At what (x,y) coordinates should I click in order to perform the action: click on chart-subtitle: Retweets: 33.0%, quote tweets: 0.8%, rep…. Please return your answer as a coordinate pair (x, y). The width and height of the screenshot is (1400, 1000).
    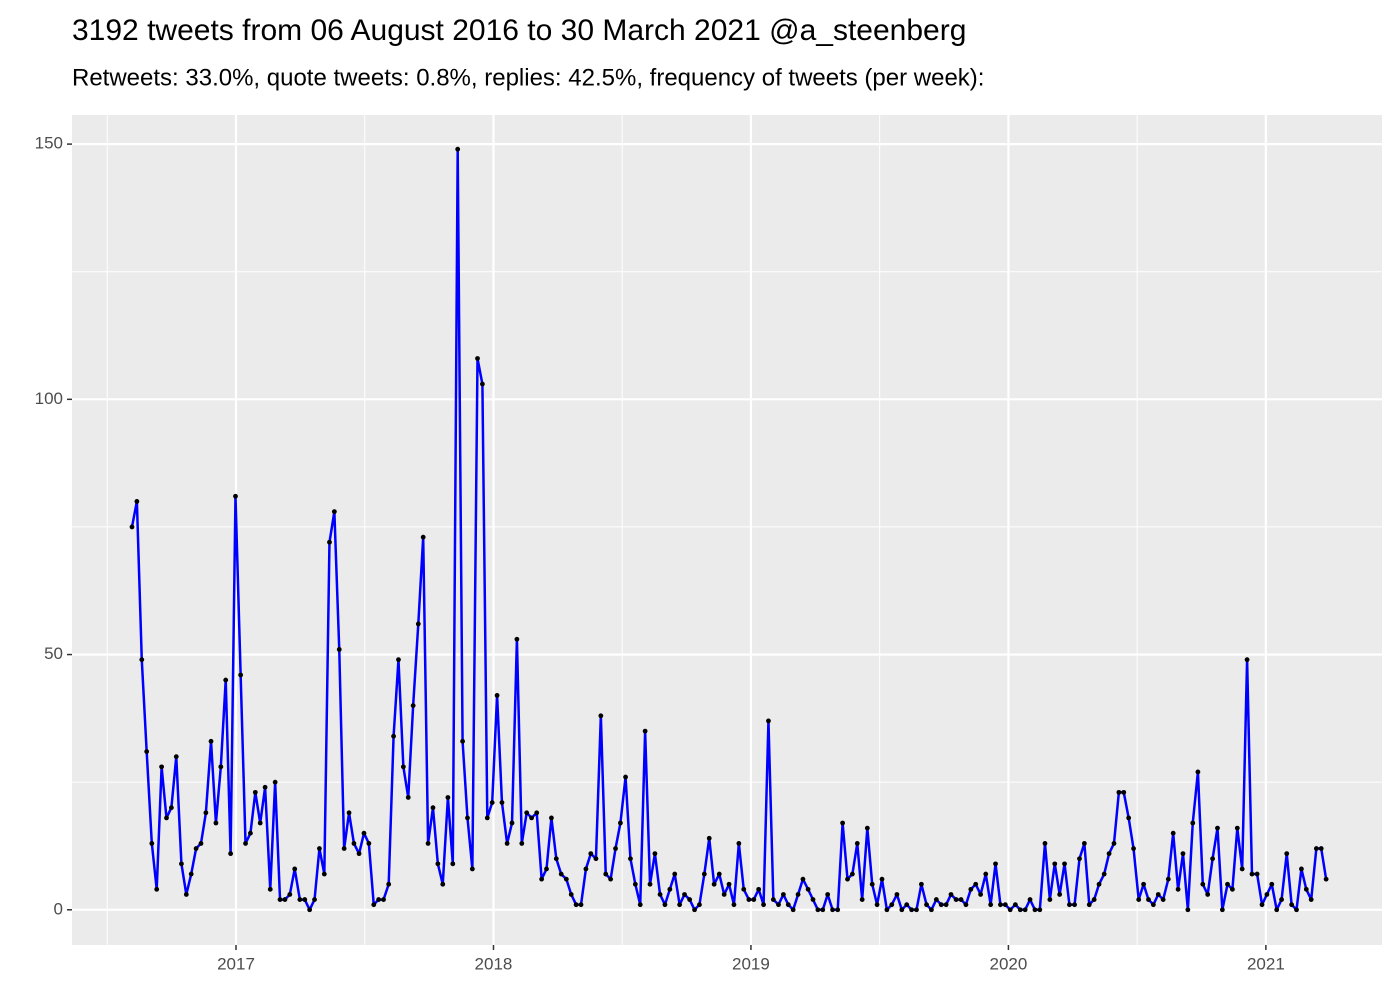
    Looking at the image, I should click on (528, 77).